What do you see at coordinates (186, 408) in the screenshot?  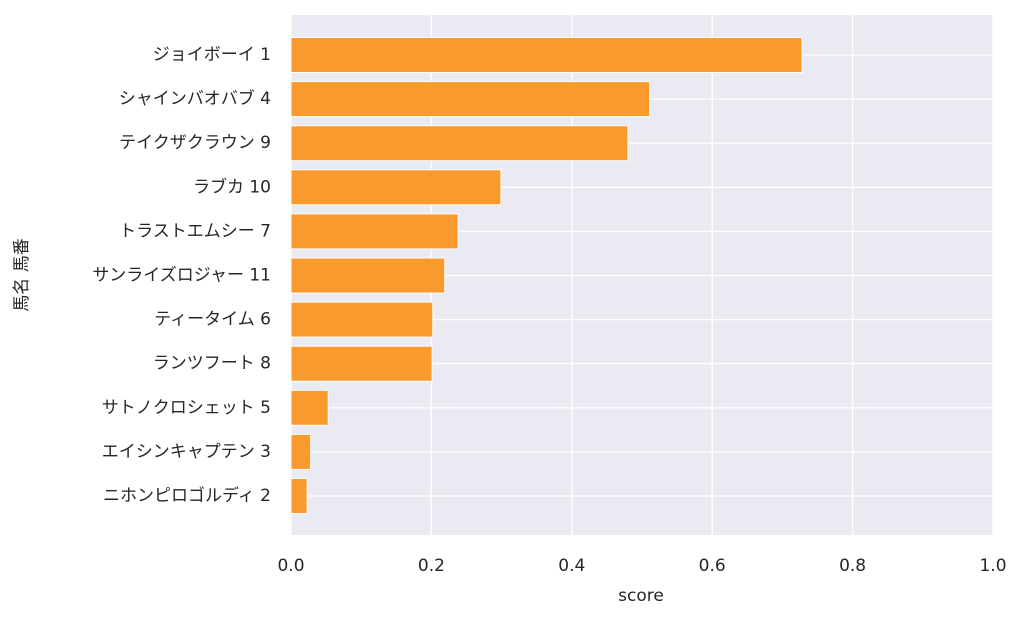 I see `y-tick-label: サトノクロシェット 5` at bounding box center [186, 408].